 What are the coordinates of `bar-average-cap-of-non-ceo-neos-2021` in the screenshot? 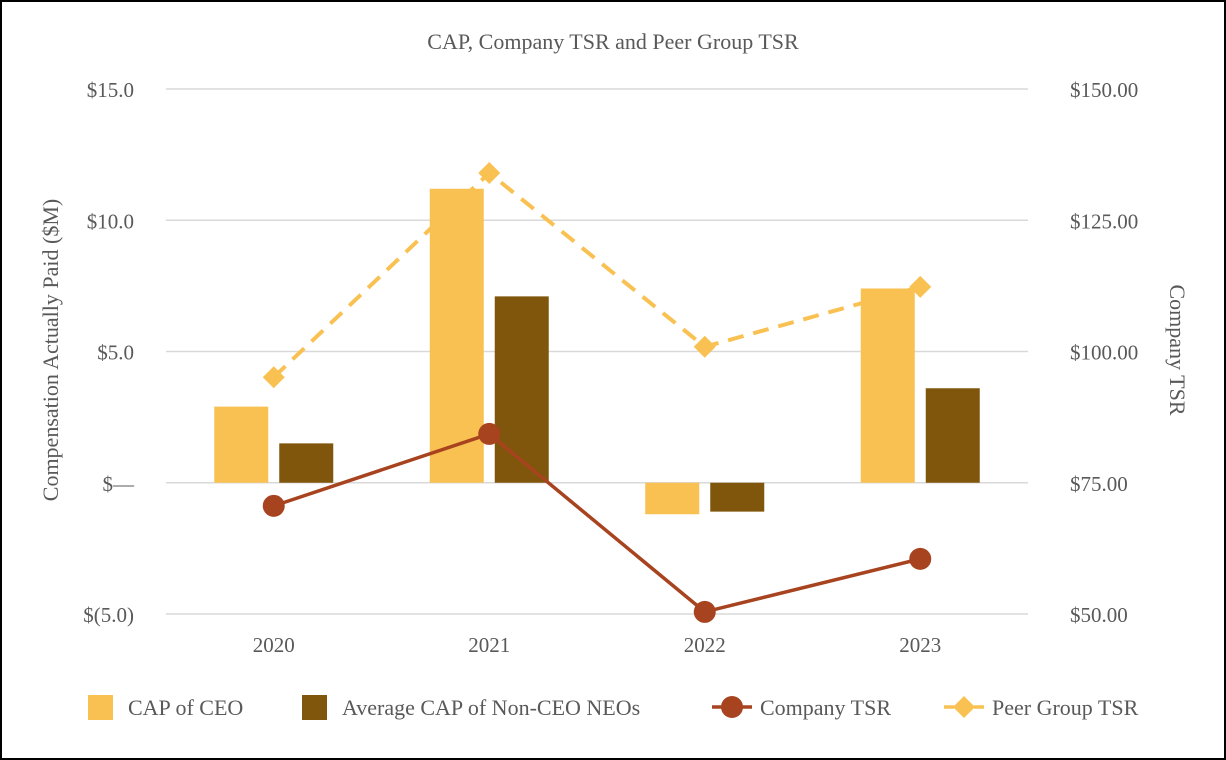 It's located at (521, 389).